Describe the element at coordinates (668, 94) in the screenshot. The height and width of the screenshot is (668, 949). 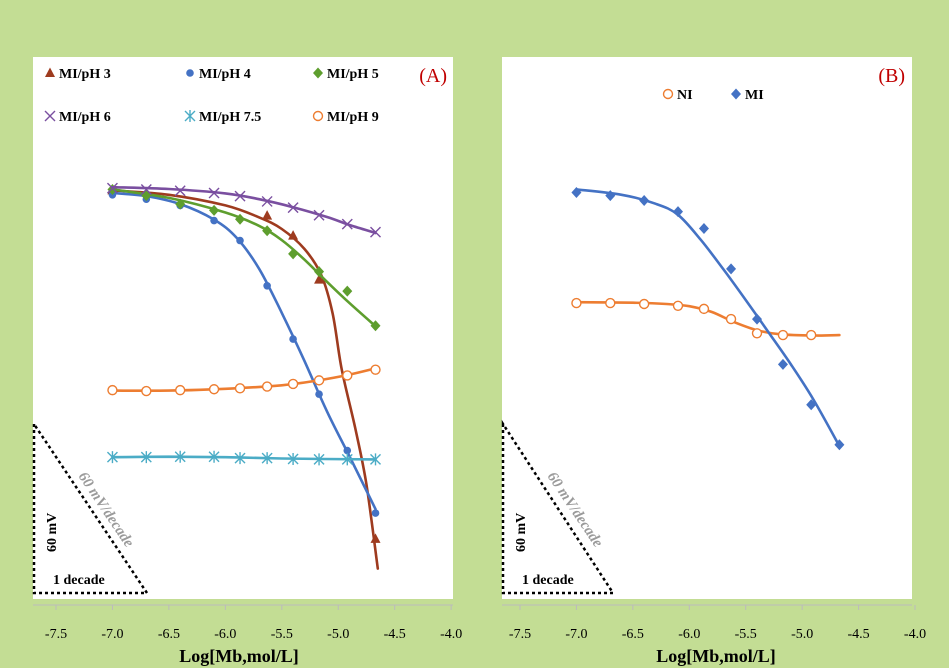
I see `legend-marker-ni` at that location.